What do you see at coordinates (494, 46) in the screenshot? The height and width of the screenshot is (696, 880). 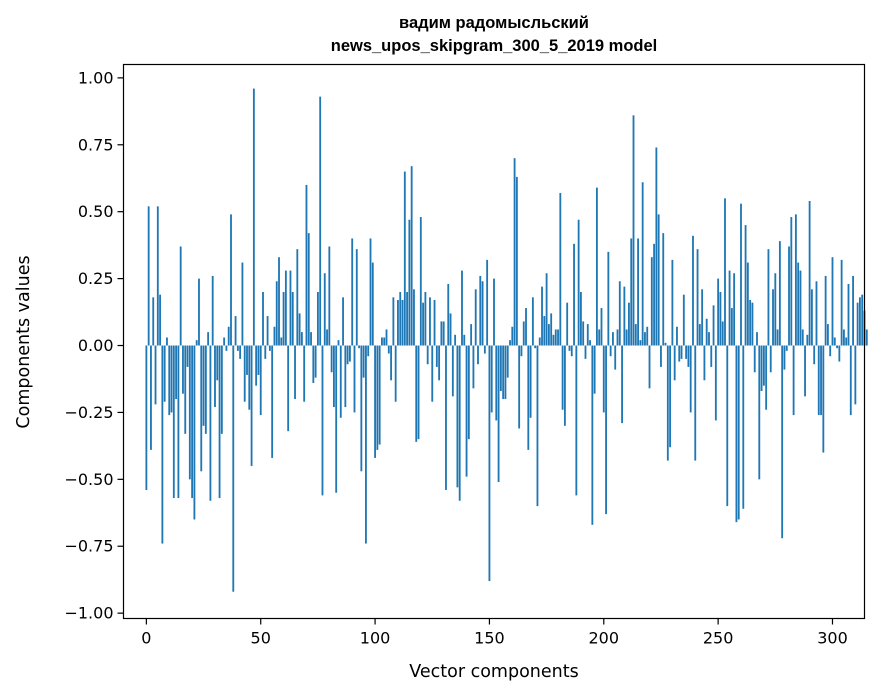 I see `chart-title-line-2: news_upos_skipgram_300_5_2019 model` at bounding box center [494, 46].